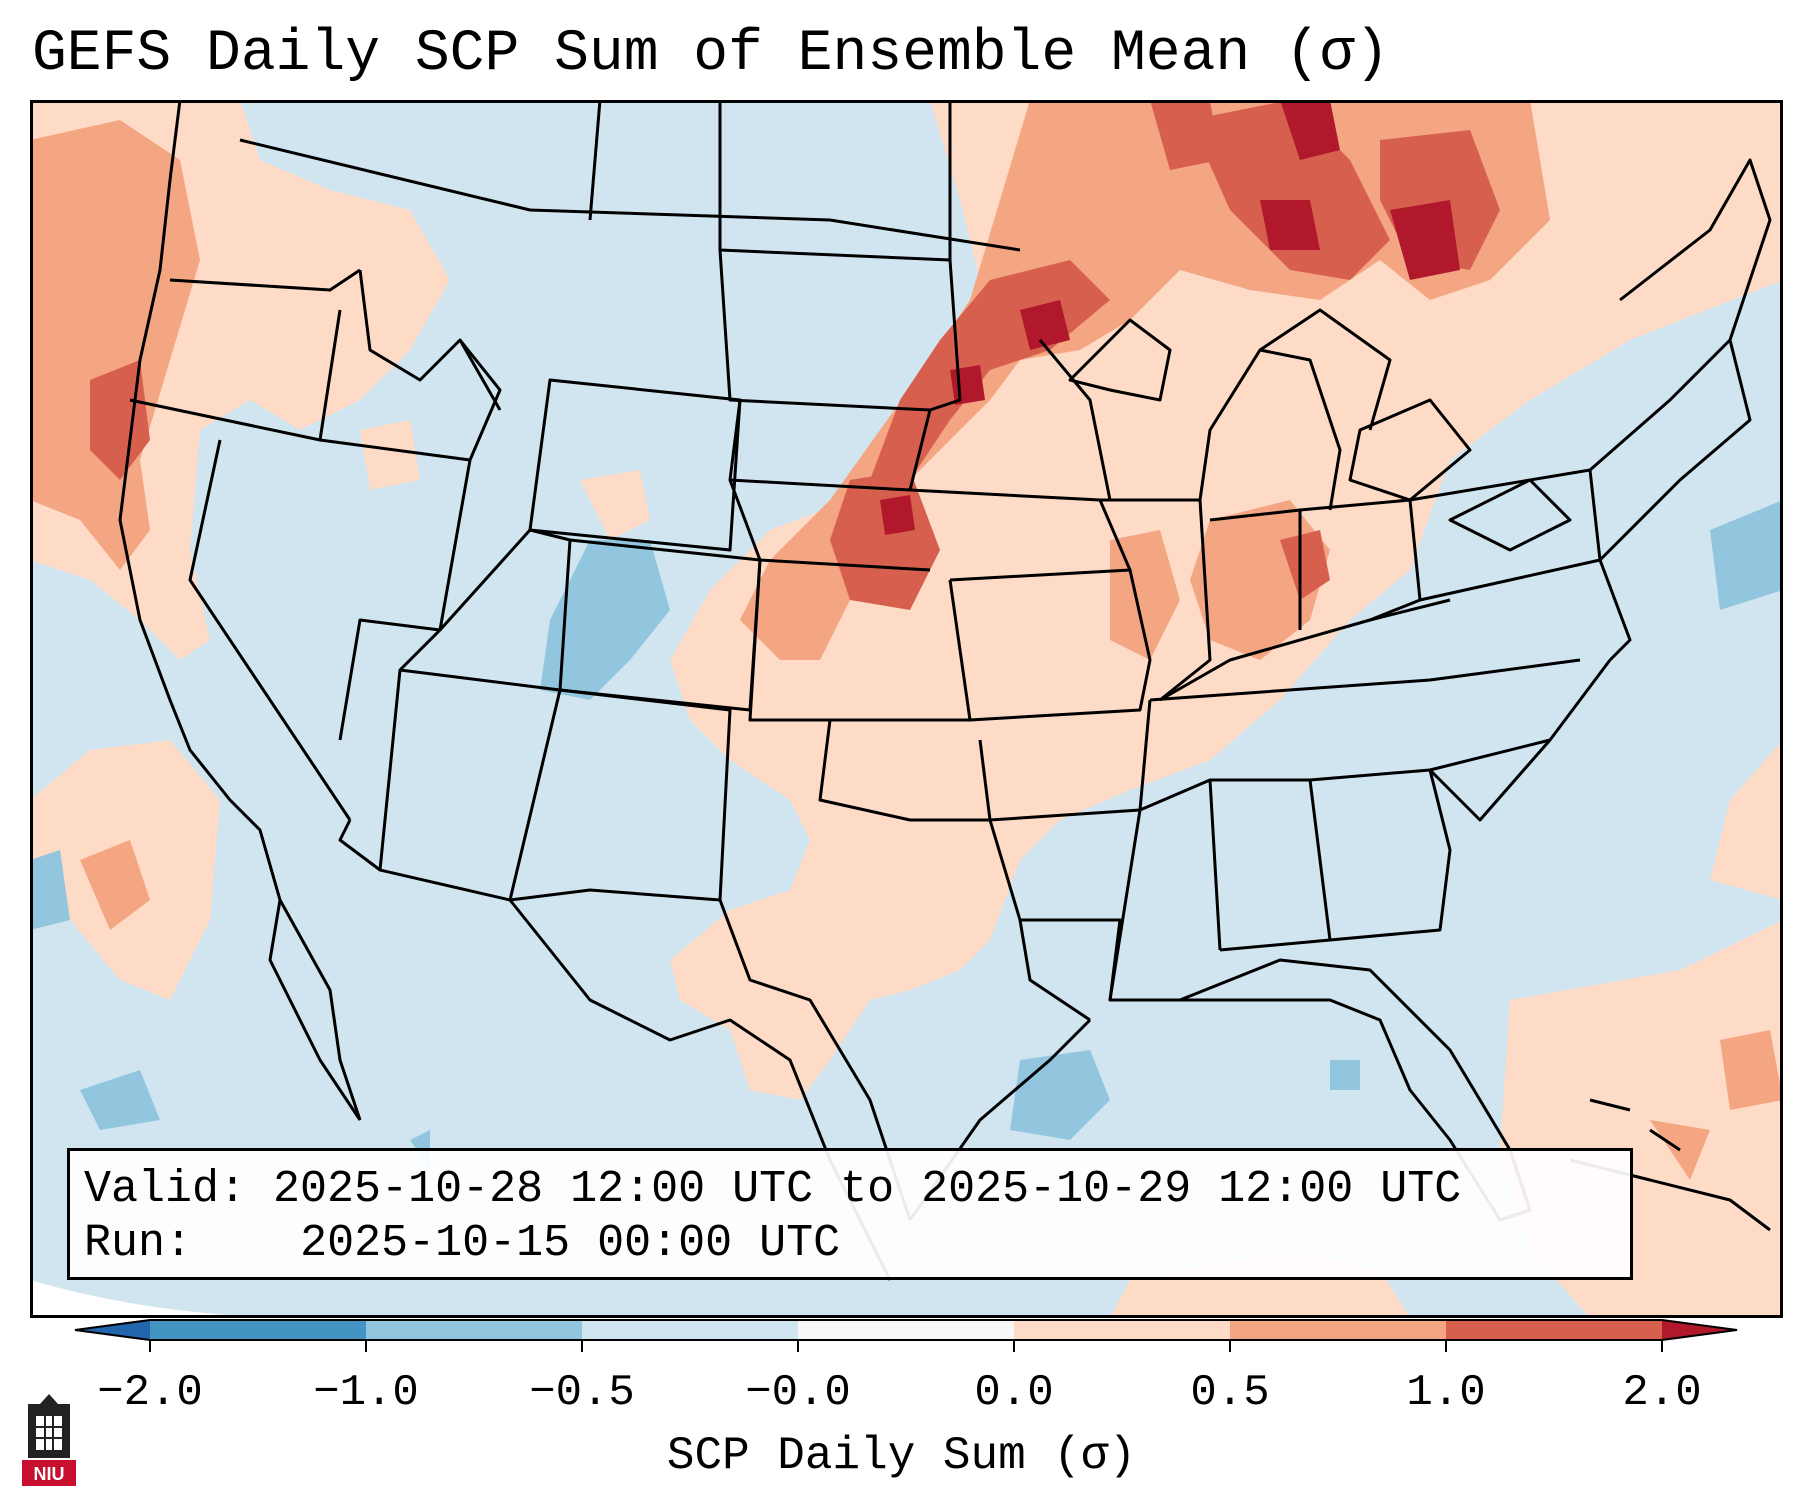 The width and height of the screenshot is (1803, 1506). I want to click on run-label: Run:, so click(138, 1243).